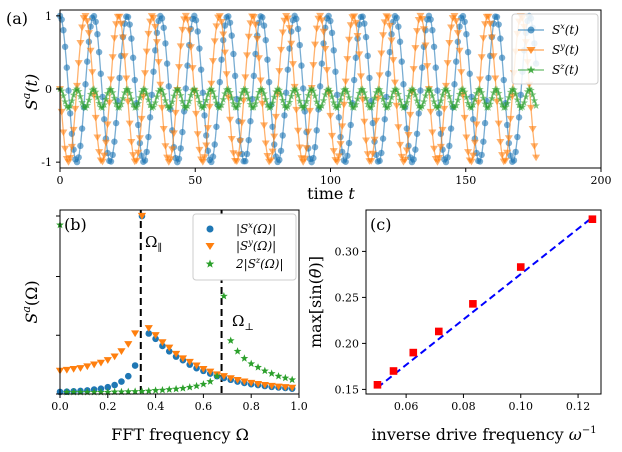 The height and width of the screenshot is (452, 622). I want to click on legend-sz: Sz(t), so click(548, 69).